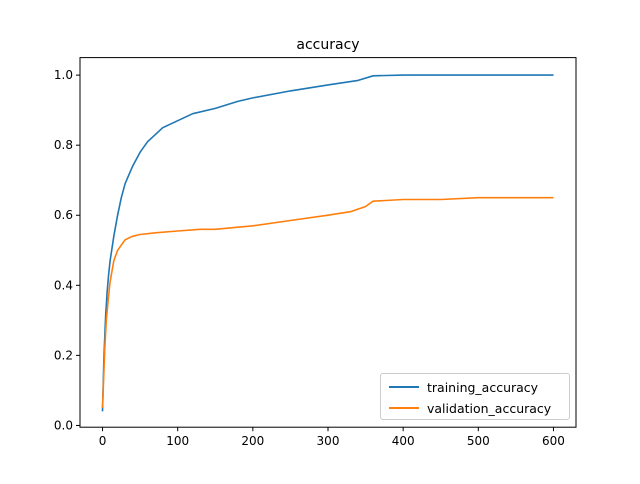  I want to click on legend-label-validation: validation_accuracy, so click(489, 408).